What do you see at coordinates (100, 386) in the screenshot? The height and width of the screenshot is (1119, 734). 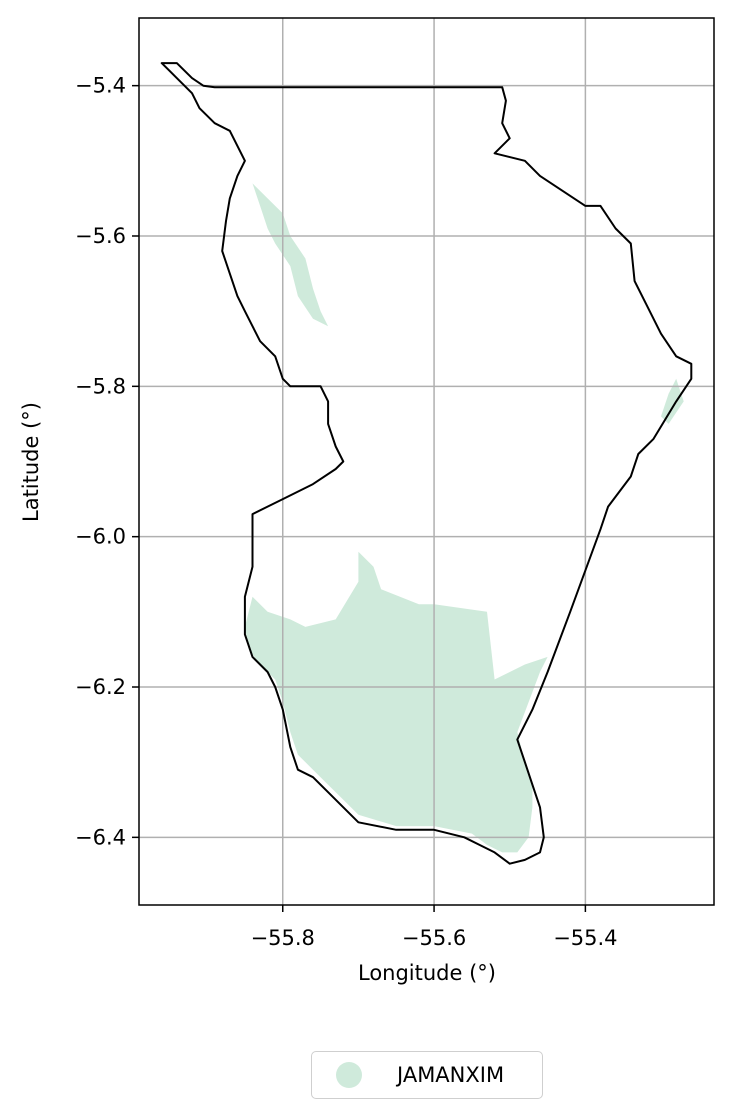 I see `y-tick-label: −5.8` at bounding box center [100, 386].